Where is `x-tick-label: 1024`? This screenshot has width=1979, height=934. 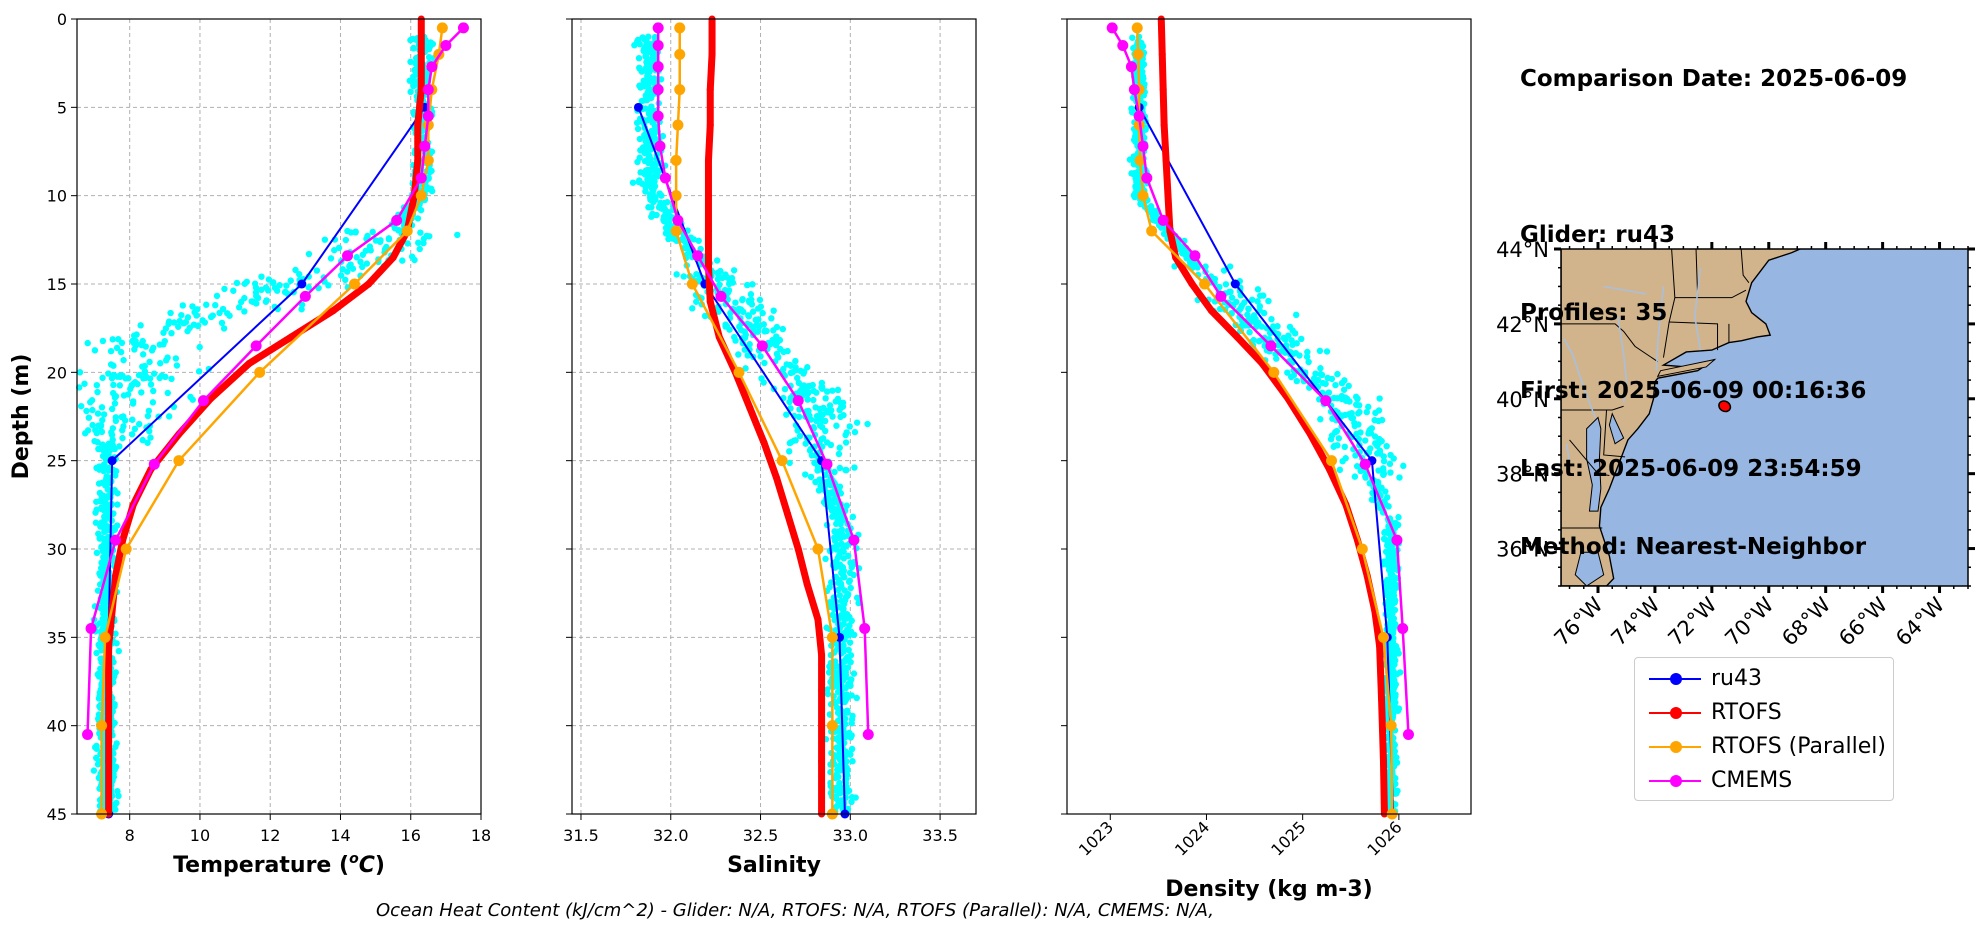 x-tick-label: 1024 is located at coordinates (1192, 838).